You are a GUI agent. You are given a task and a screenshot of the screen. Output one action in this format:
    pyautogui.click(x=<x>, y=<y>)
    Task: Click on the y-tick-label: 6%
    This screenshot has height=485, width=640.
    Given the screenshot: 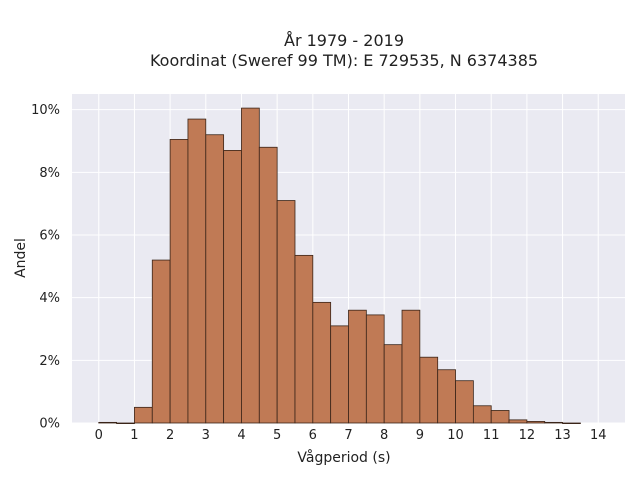 What is the action you would take?
    pyautogui.click(x=49, y=236)
    